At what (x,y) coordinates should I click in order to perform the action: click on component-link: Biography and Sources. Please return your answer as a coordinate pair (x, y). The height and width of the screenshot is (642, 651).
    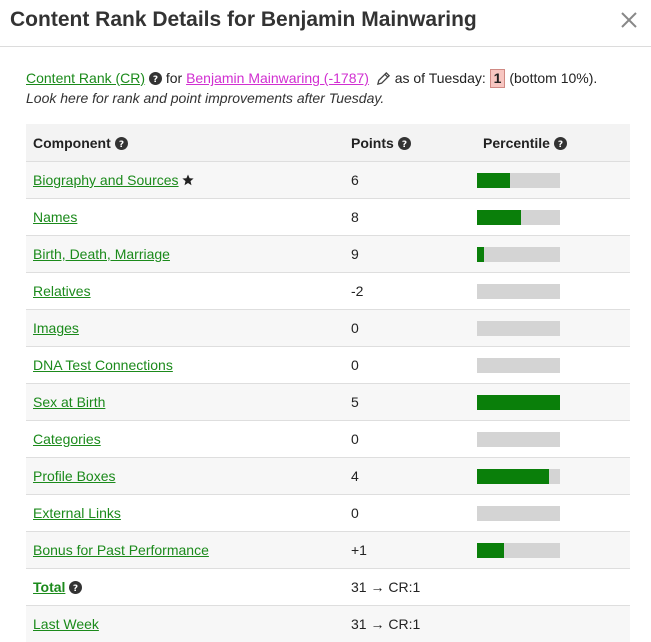
    Looking at the image, I should click on (106, 180).